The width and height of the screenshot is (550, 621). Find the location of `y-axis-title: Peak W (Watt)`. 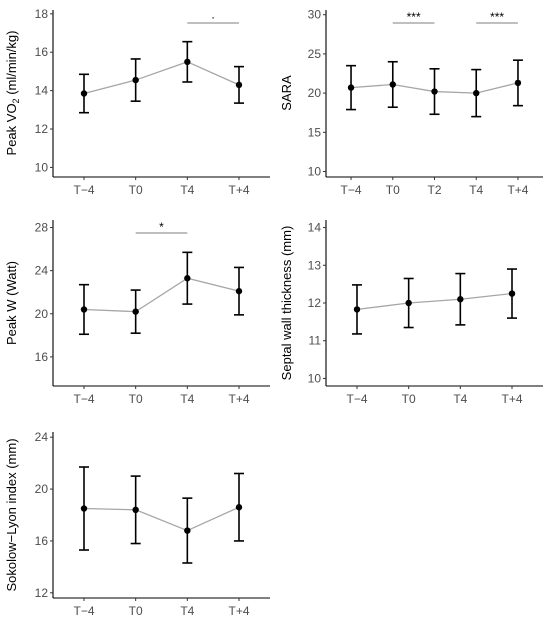

y-axis-title: Peak W (Watt) is located at coordinates (11, 303).